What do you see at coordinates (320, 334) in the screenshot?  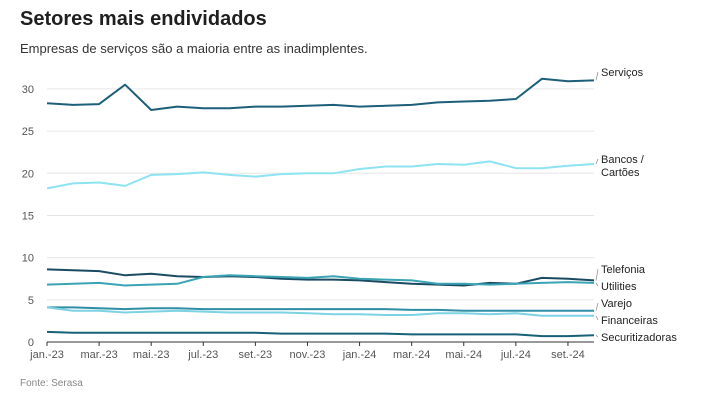 I see `series-line-securitizadoras` at bounding box center [320, 334].